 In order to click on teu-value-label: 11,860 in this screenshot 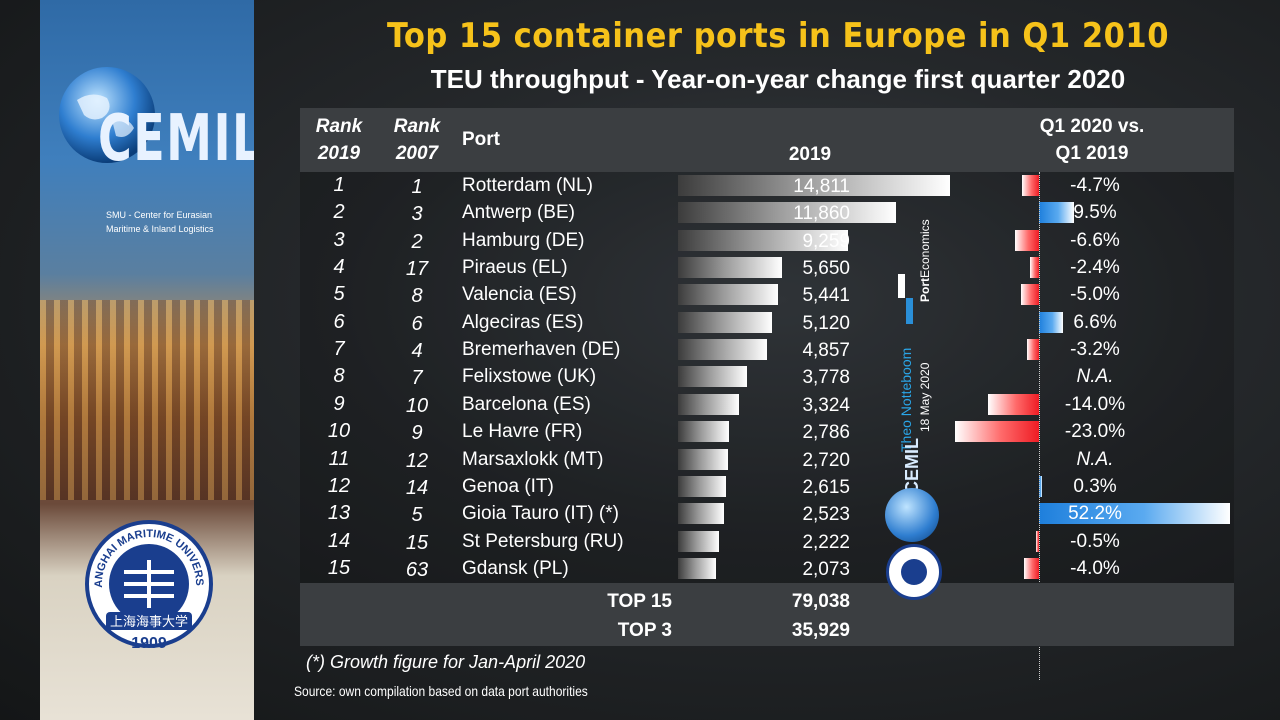, I will do `click(821, 214)`.